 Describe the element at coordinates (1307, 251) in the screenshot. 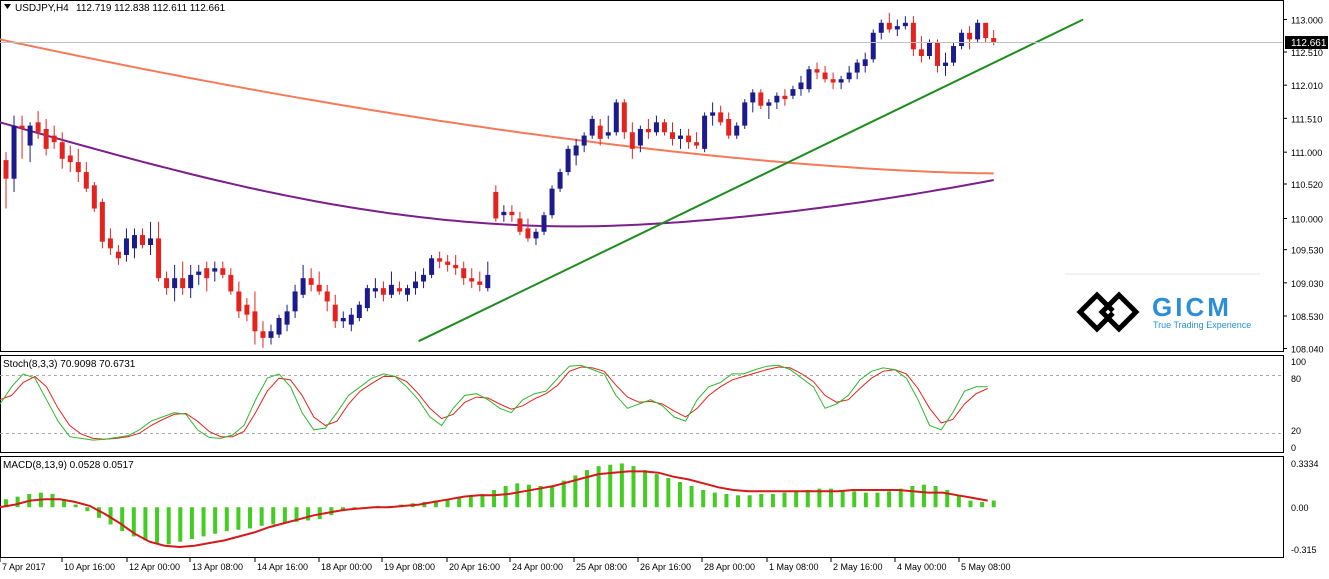

I see `price-tick-label: 109.530` at that location.